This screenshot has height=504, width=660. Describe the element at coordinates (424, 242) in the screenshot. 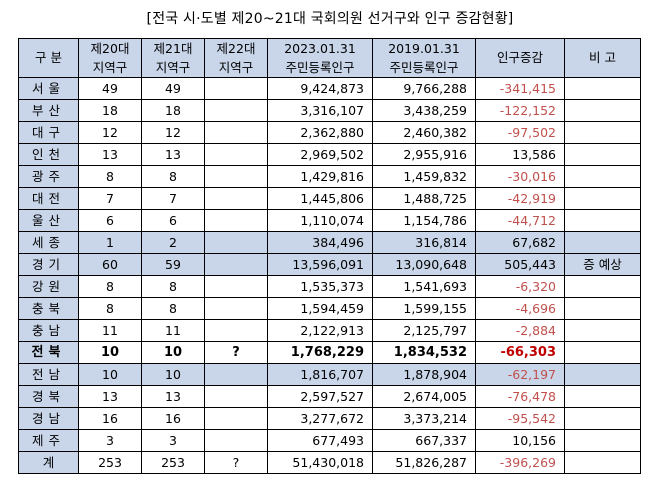

I see `cell-pop-2019: 316,814` at that location.